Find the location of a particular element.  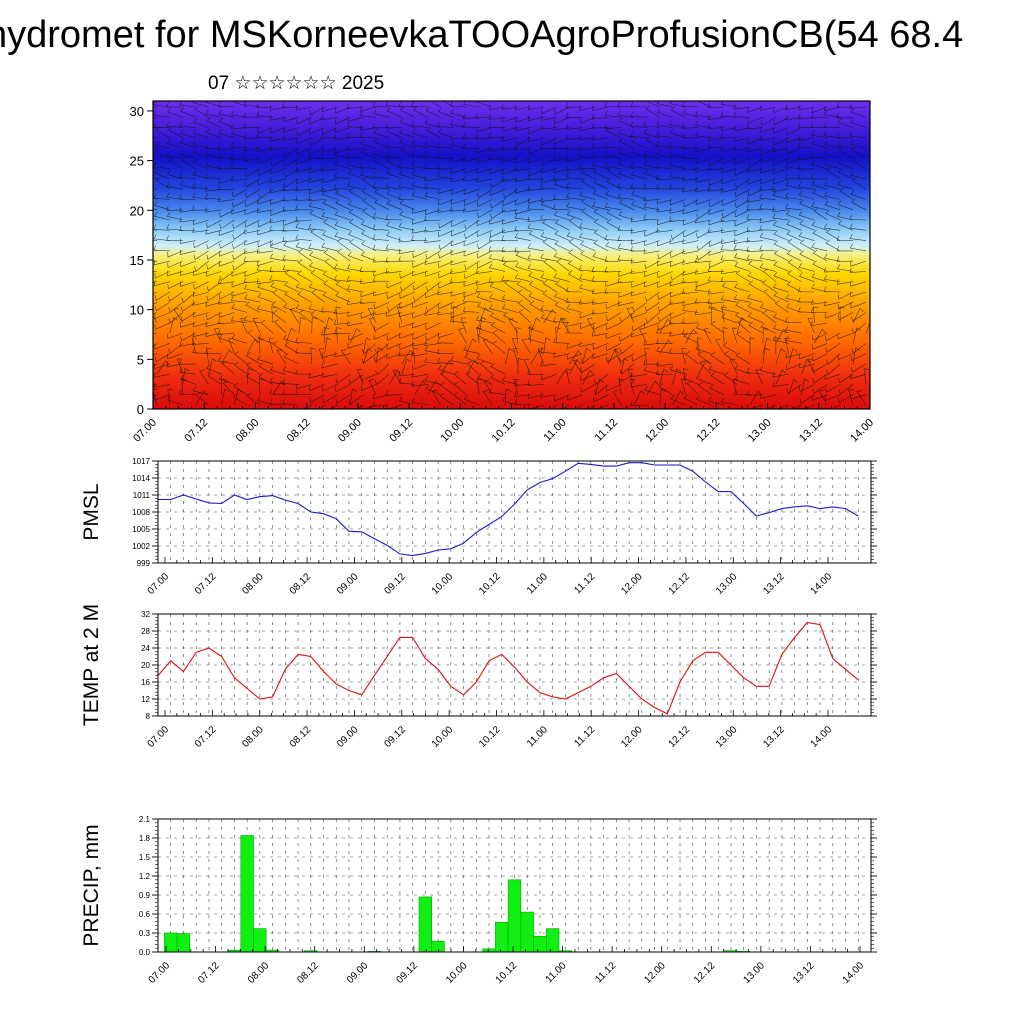

x-tick-label: 09.00 is located at coordinates (348, 584).